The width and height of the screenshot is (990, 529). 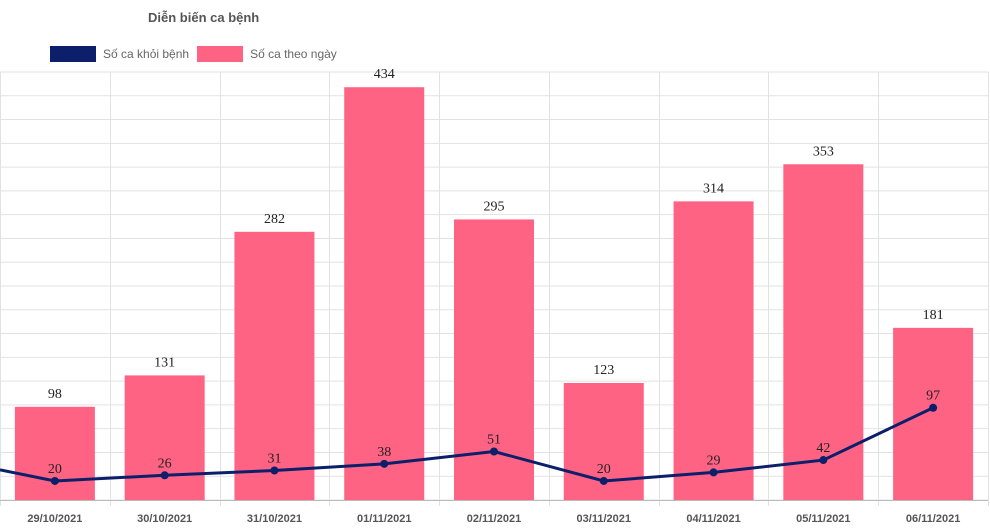 What do you see at coordinates (713, 519) in the screenshot?
I see `x-tick-label: 04/11/2021` at bounding box center [713, 519].